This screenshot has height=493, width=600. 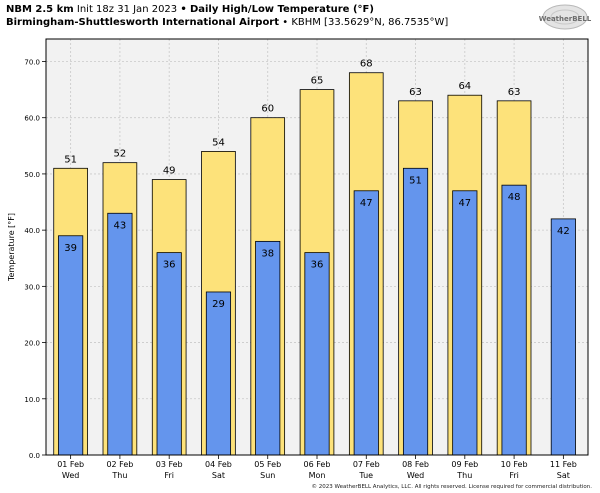 I want to click on model-name: NBM 2.5 km, so click(x=40, y=9).